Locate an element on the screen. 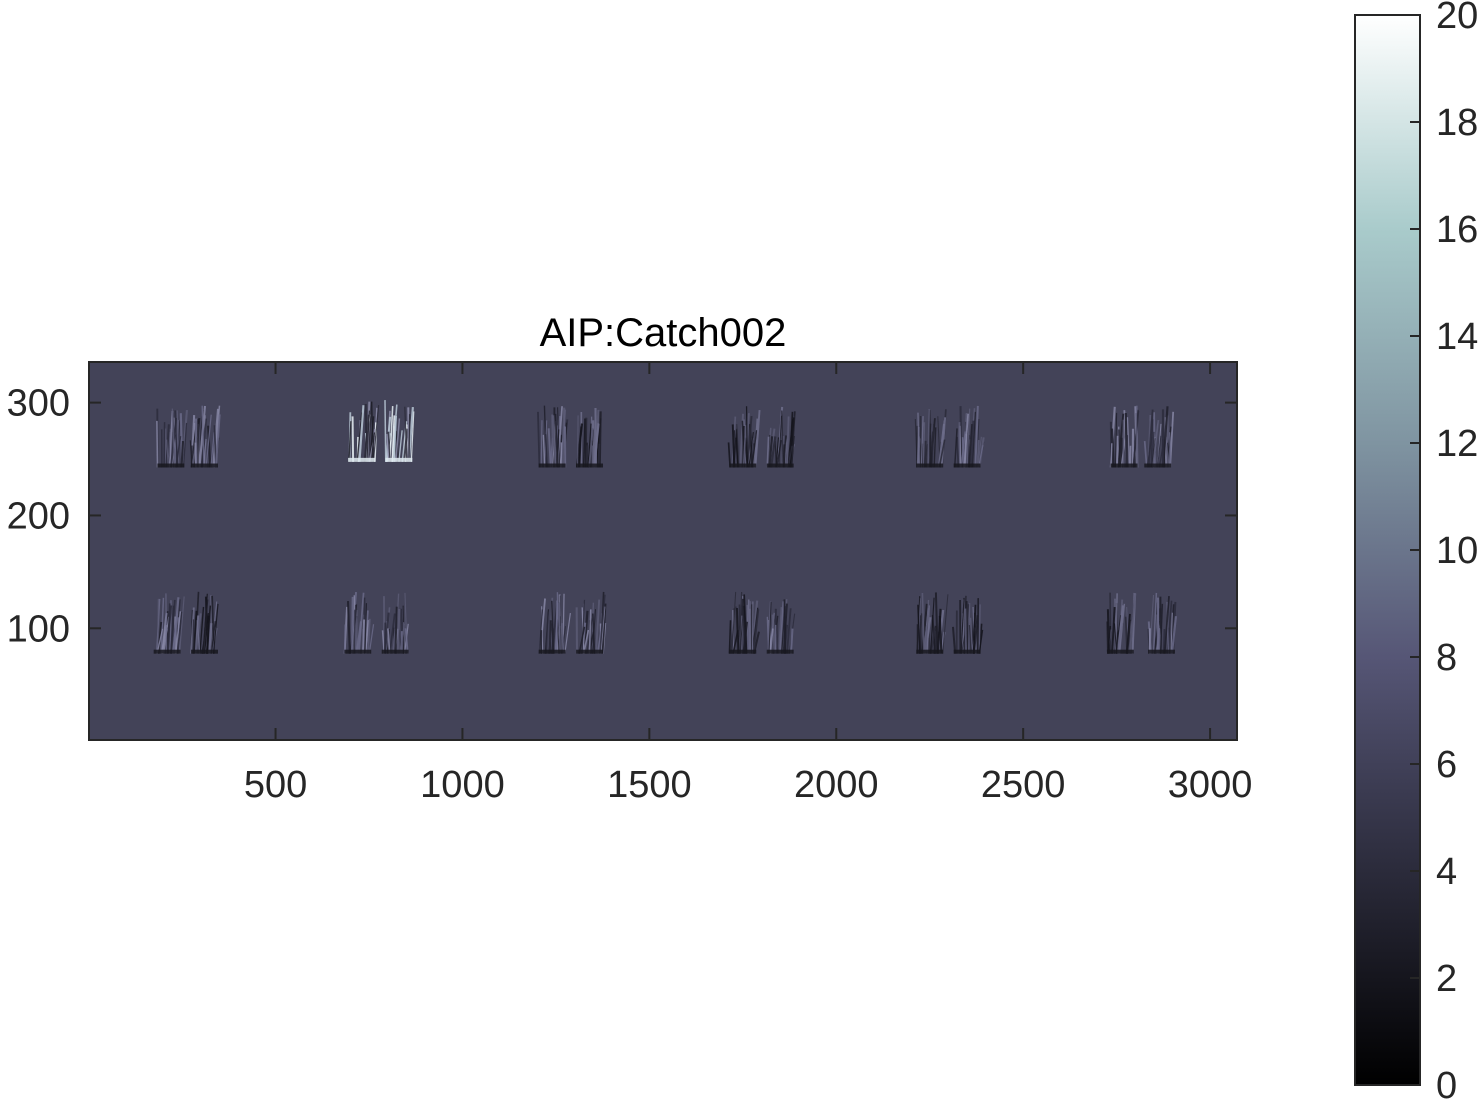 The width and height of the screenshot is (1480, 1103). x-tick-label: 2500 is located at coordinates (1023, 785).